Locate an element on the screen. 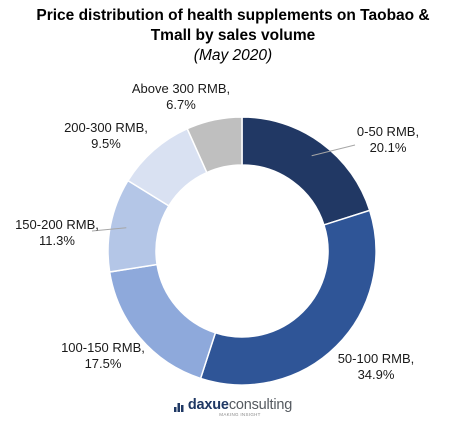 This screenshot has height=431, width=466. slice-category-label: 0-50 RMB, is located at coordinates (388, 131).